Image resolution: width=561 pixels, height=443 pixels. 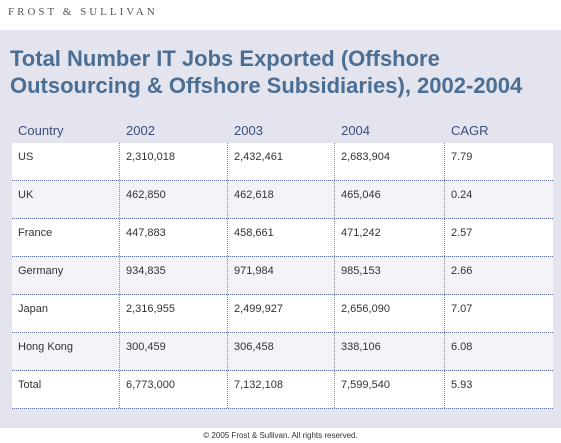 I want to click on table-cell: 2,316,955, so click(x=174, y=313).